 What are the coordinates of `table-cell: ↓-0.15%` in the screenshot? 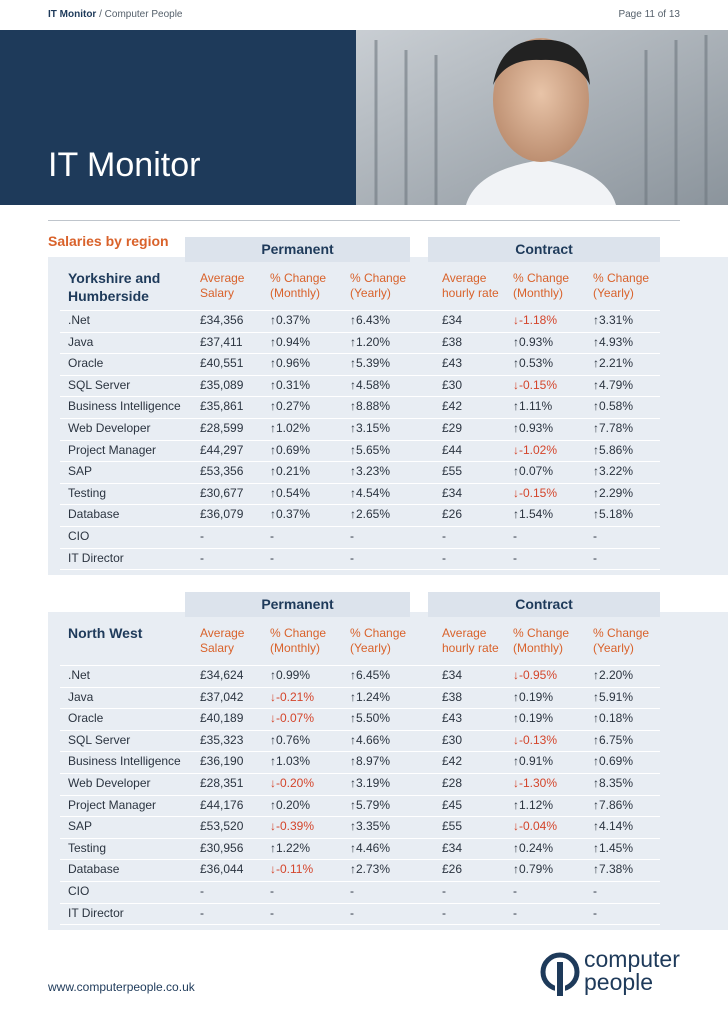 It's located at (535, 492).